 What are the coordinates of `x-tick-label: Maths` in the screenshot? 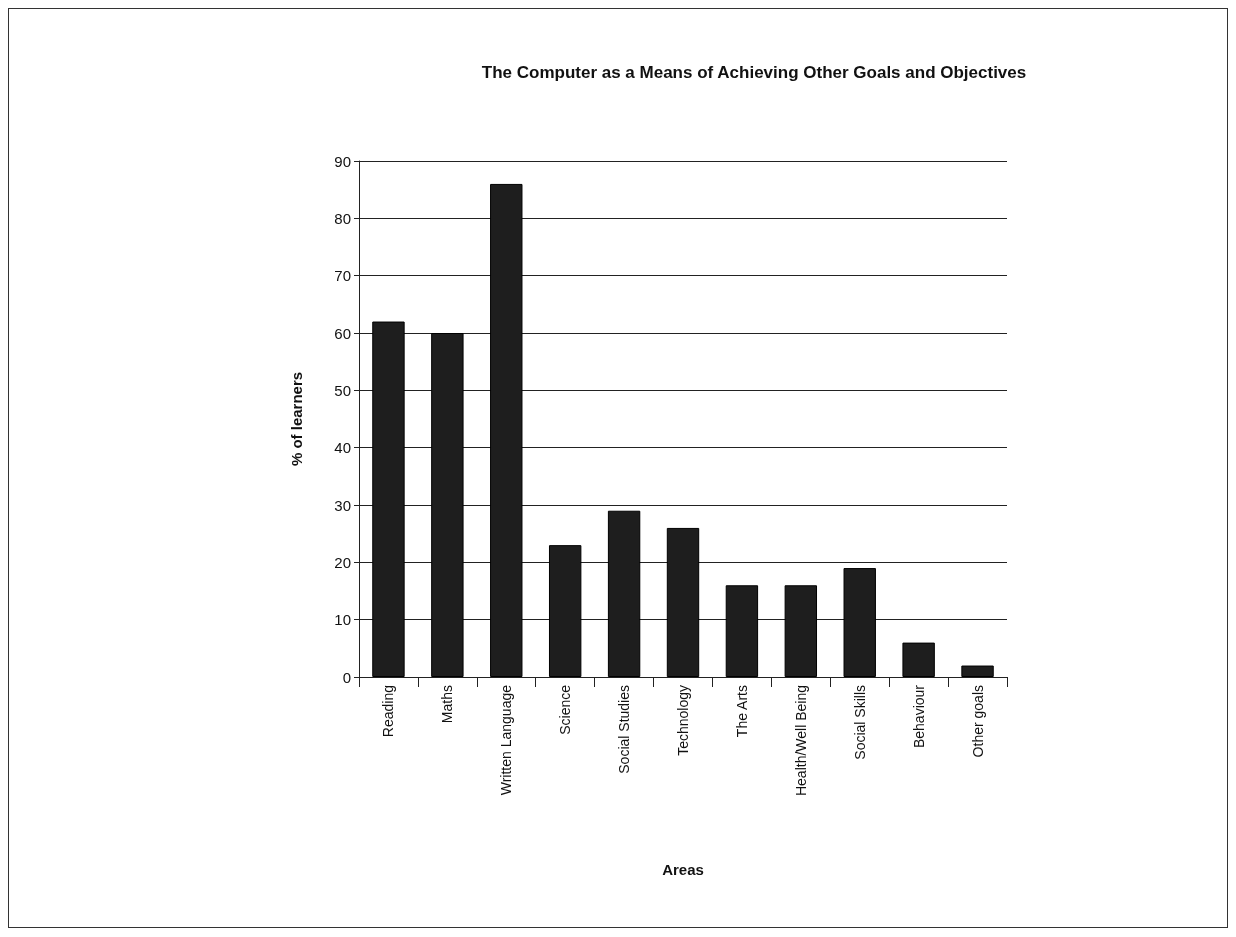 It's located at (447, 704).